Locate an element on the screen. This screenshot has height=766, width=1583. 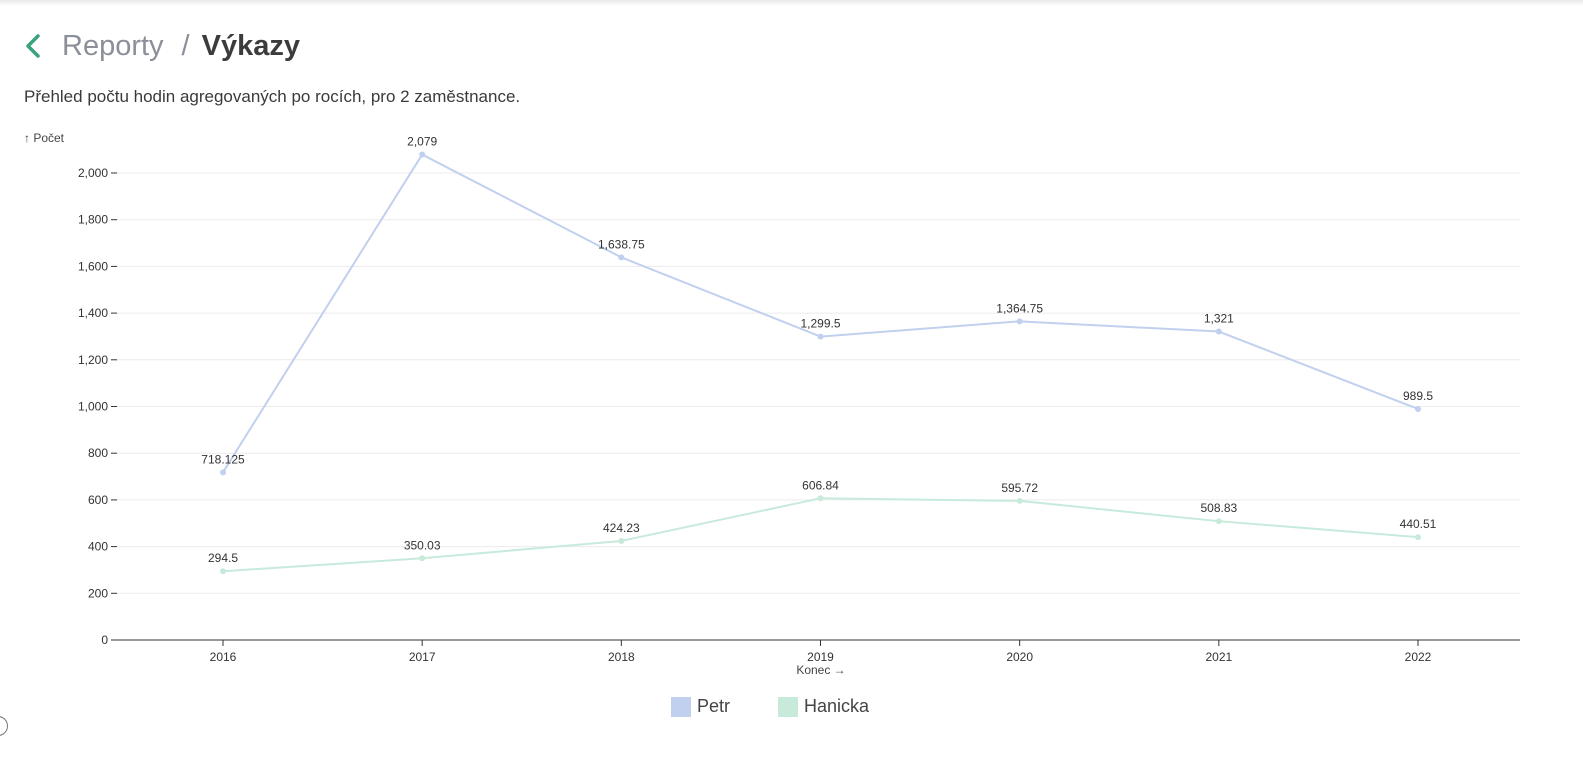
data-label: 2,079 is located at coordinates (422, 142).